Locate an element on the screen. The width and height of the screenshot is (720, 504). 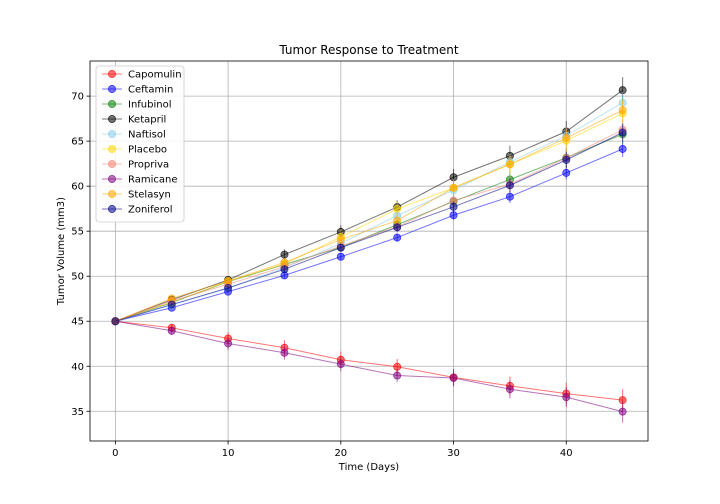
x-tick-label: 40 is located at coordinates (566, 453).